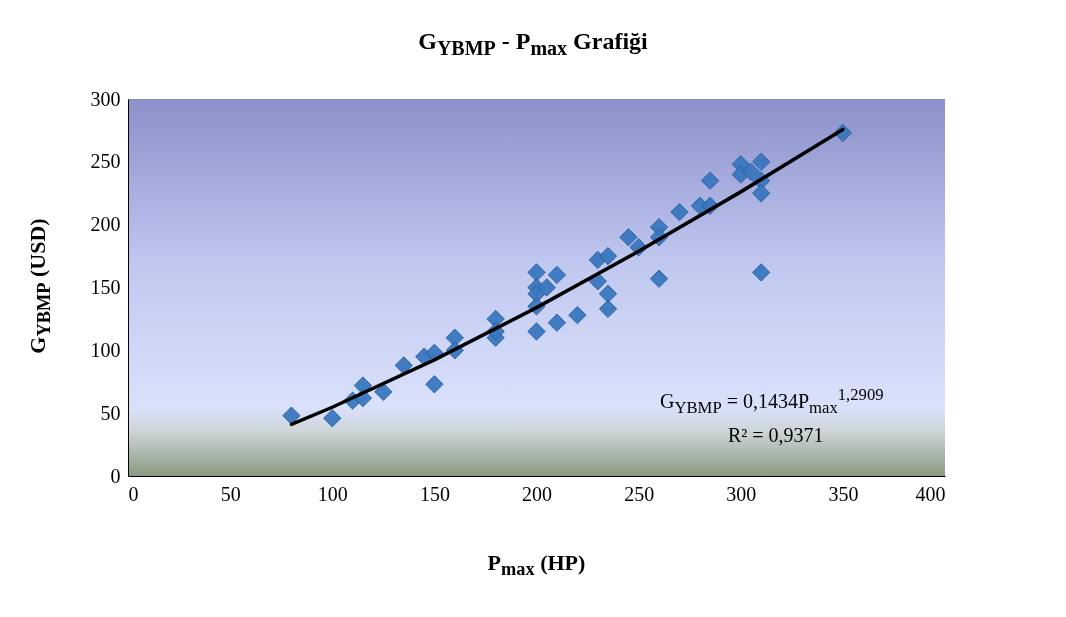 This screenshot has height=617, width=1066. Describe the element at coordinates (105, 224) in the screenshot. I see `y-tick-label: 200` at that location.